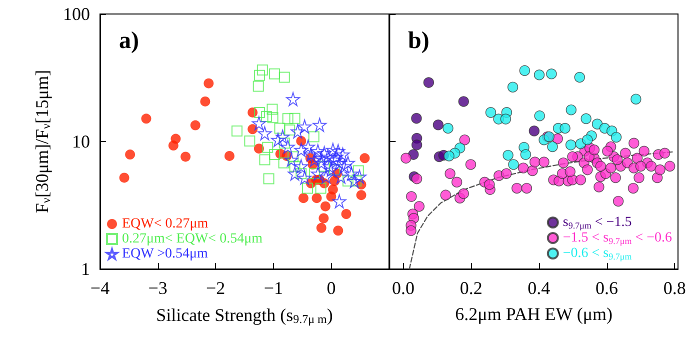 Image resolution: width=698 pixels, height=349 pixels. What do you see at coordinates (192, 239) in the screenshot?
I see `legend-label: 0.27μm< EQW< 0.54μm` at bounding box center [192, 239].